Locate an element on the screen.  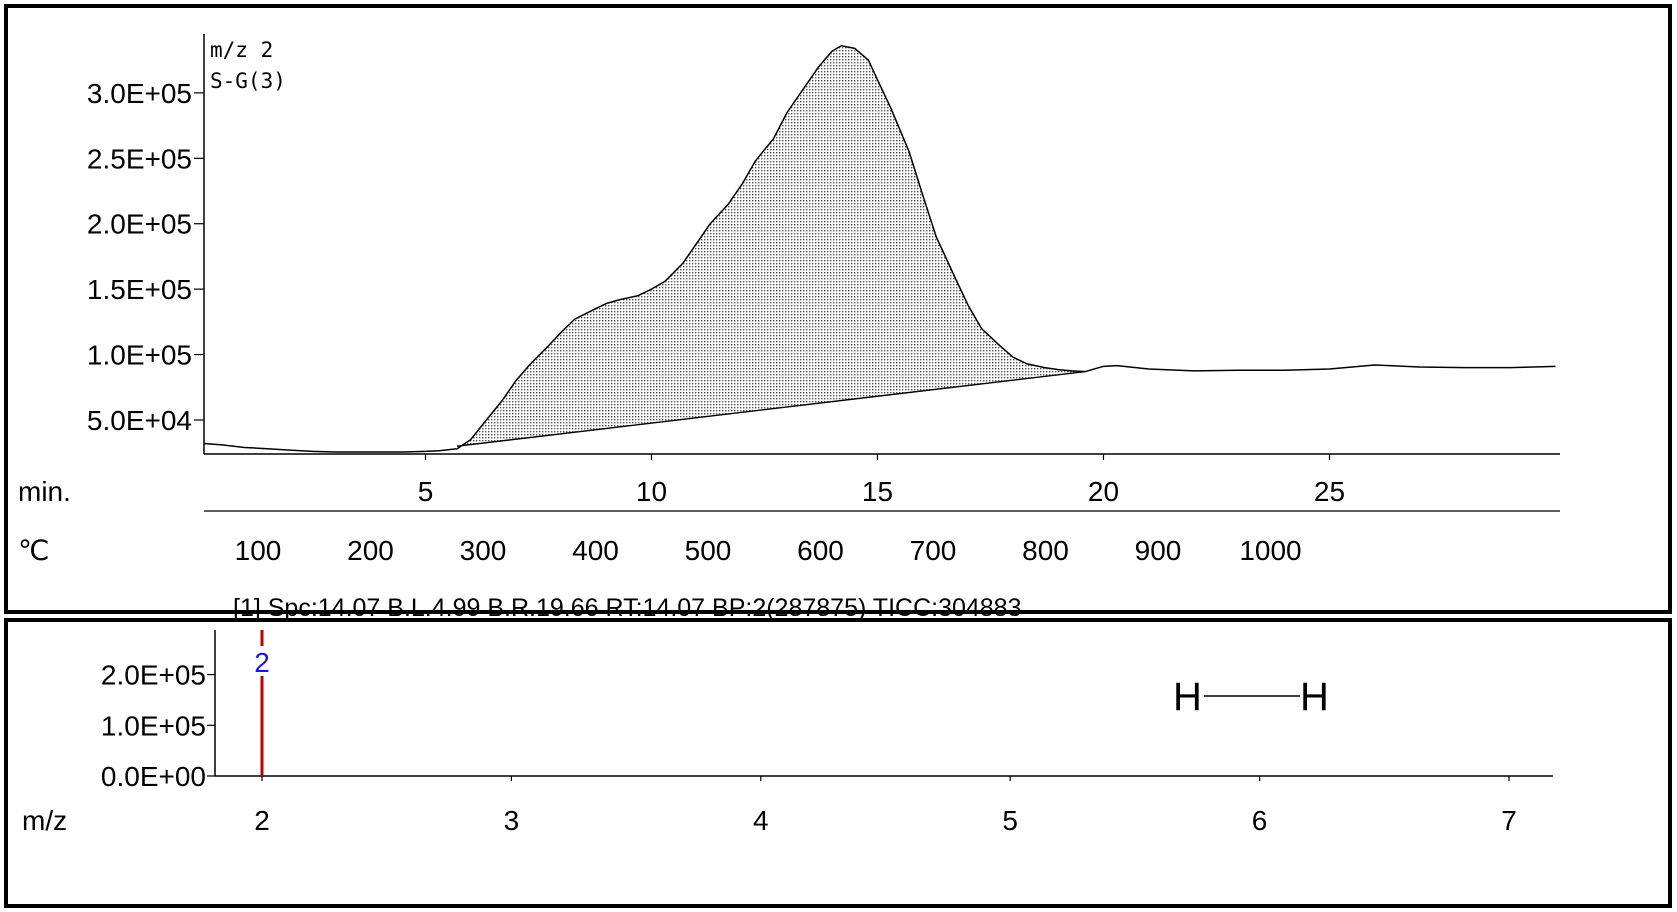
secondary-x-tick-label: 1000 is located at coordinates (1270, 550).